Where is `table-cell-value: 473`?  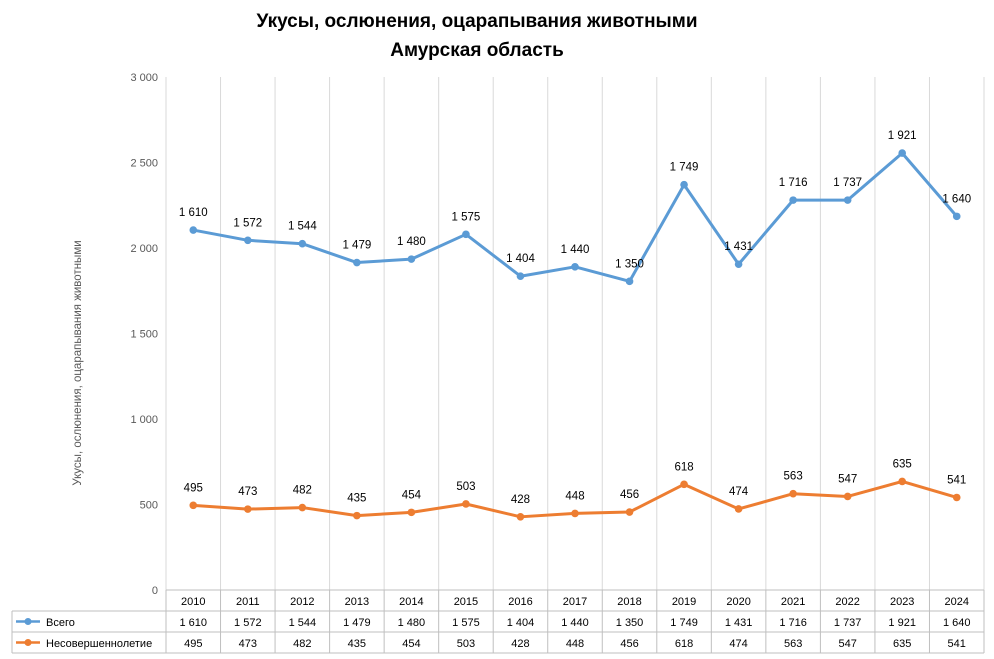 table-cell-value: 473 is located at coordinates (248, 644).